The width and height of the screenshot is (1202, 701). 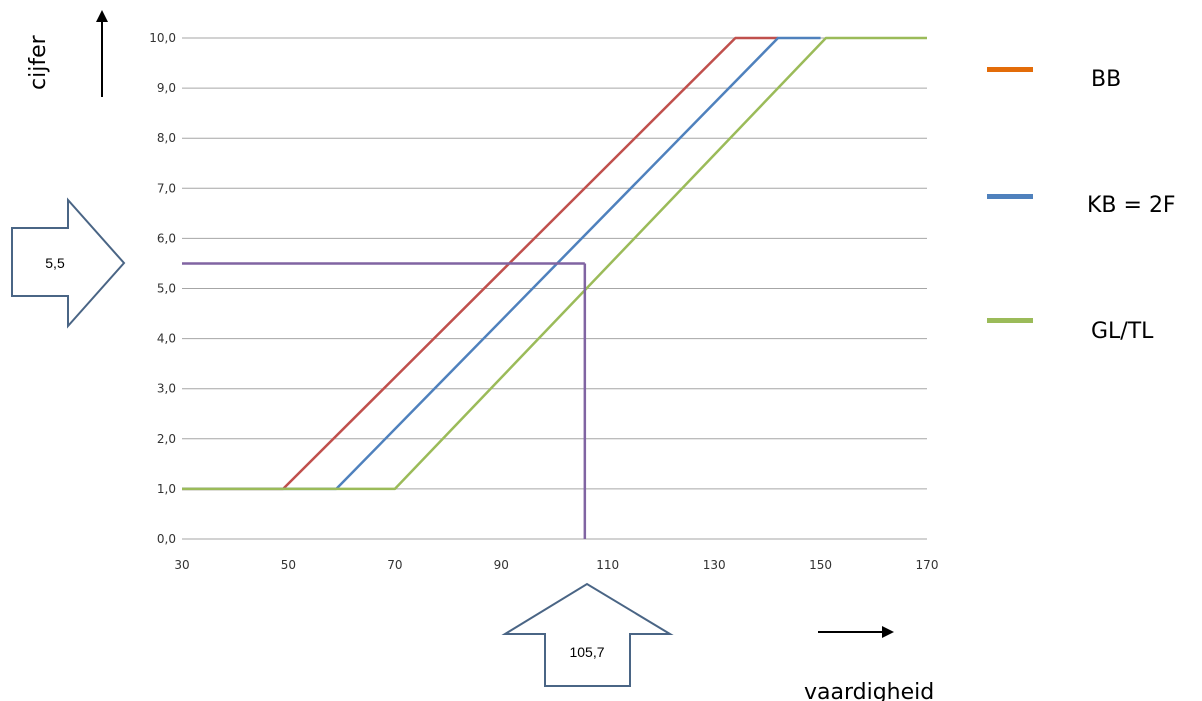 I want to click on legend-swatch-gltl, so click(x=1010, y=320).